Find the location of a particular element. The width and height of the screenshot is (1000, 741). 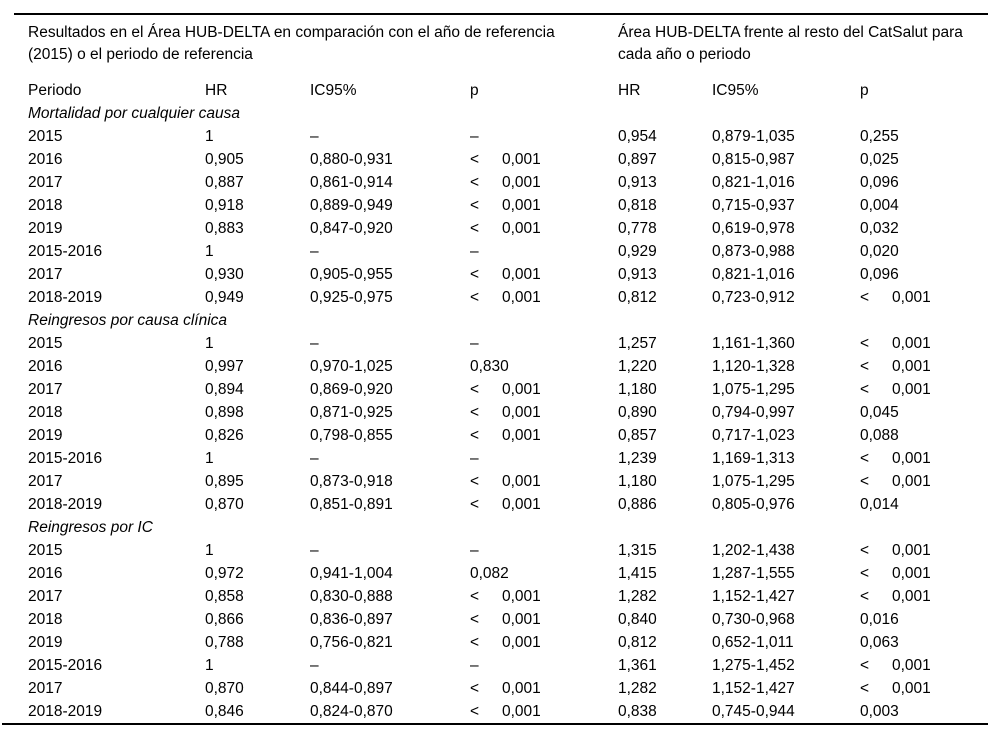

cell-p-catsalut: 0,016 is located at coordinates (879, 619).